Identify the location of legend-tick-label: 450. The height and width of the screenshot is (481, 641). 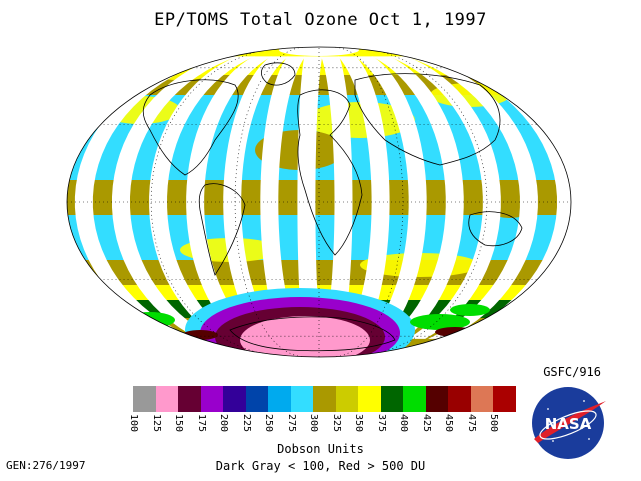
(448, 423).